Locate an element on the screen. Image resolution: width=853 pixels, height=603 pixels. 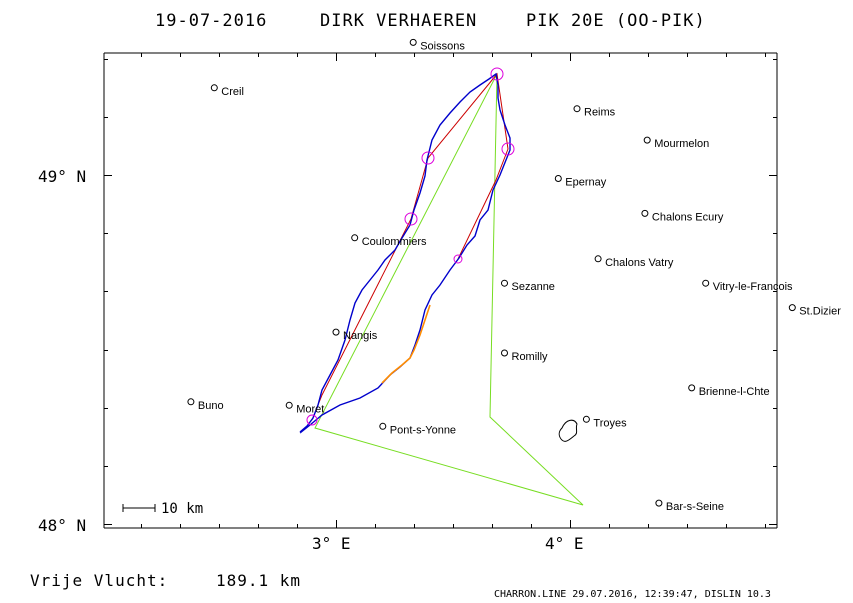
town-label: Soissons is located at coordinates (442, 46).